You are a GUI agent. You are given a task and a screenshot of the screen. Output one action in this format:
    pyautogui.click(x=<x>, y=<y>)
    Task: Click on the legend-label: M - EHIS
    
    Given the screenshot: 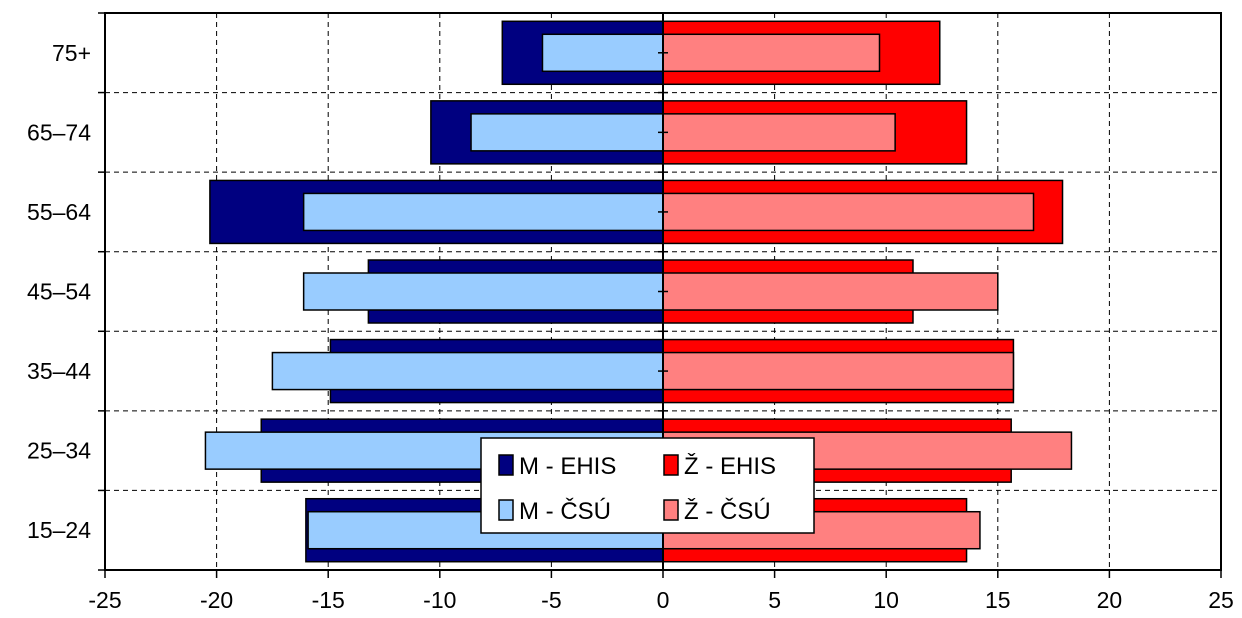 What is the action you would take?
    pyautogui.click(x=567, y=466)
    